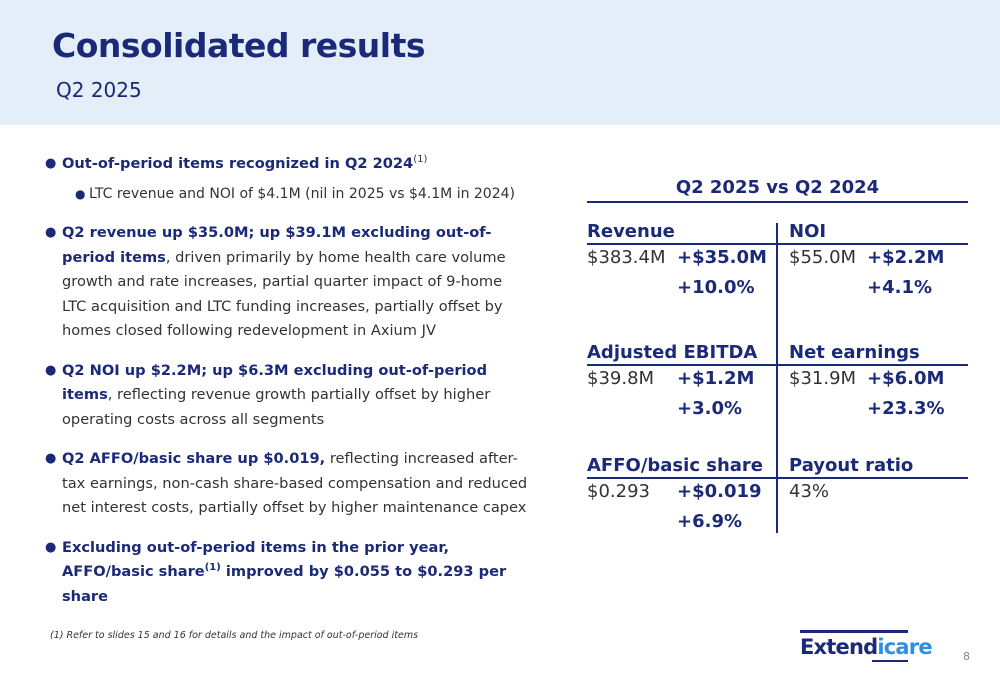  What do you see at coordinates (710, 521) in the screenshot?
I see `metric-pct-affo: +6.9%` at bounding box center [710, 521].